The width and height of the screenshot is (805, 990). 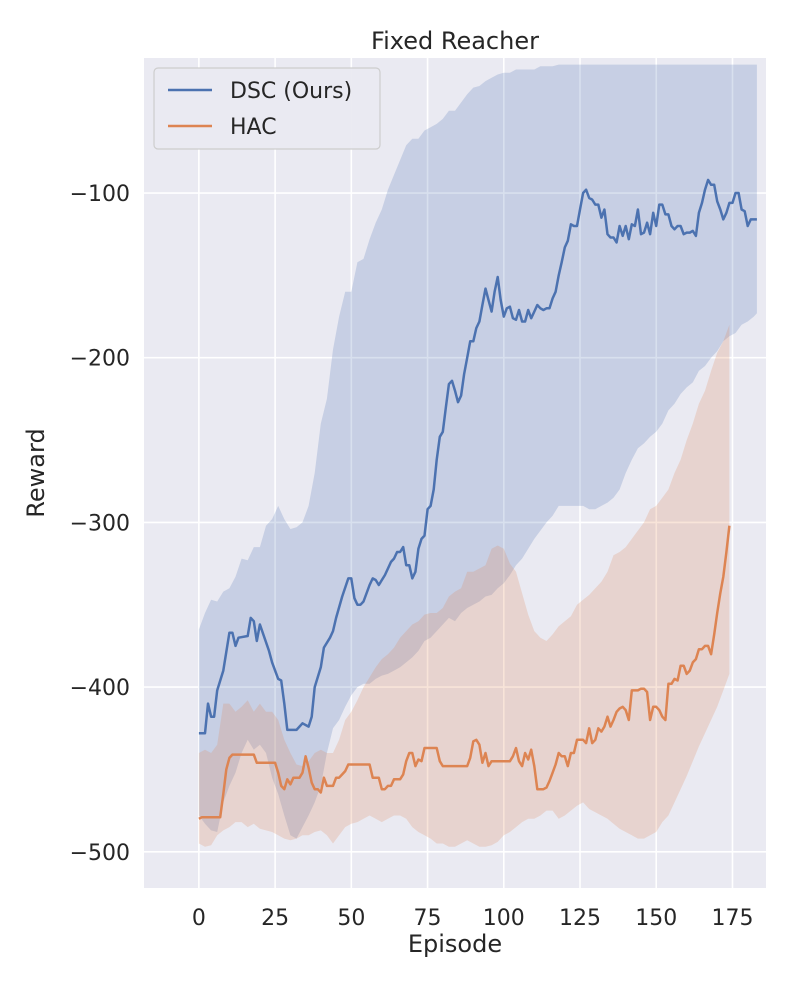 I want to click on x-tick-label-5: 125, so click(x=580, y=918).